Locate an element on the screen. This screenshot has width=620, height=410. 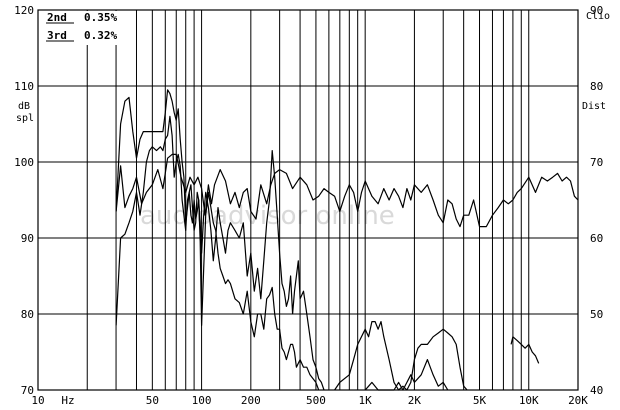
y-right-tick-label: 80 is located at coordinates (596, 86).